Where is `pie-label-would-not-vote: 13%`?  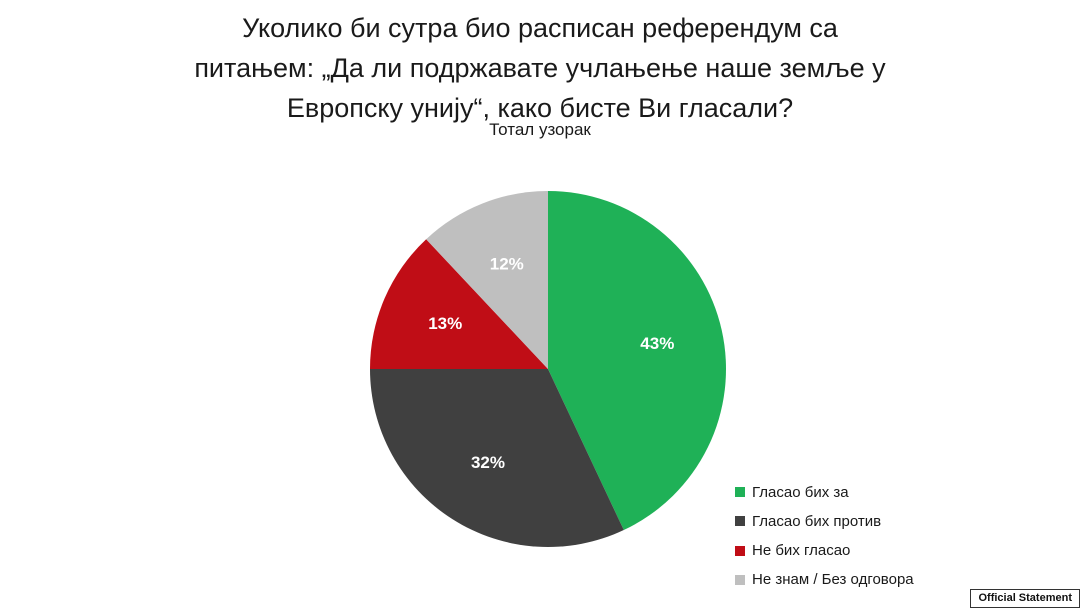 pie-label-would-not-vote: 13% is located at coordinates (445, 323).